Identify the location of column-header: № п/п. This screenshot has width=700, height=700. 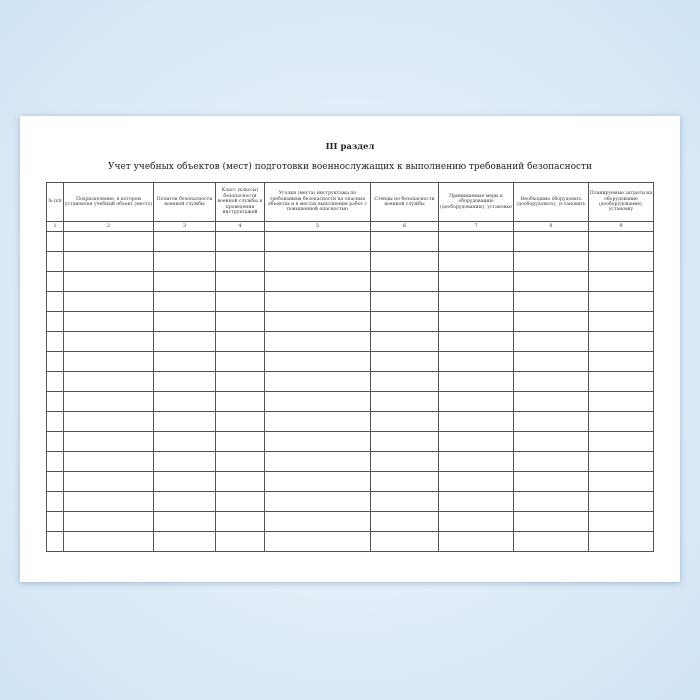
(55, 202).